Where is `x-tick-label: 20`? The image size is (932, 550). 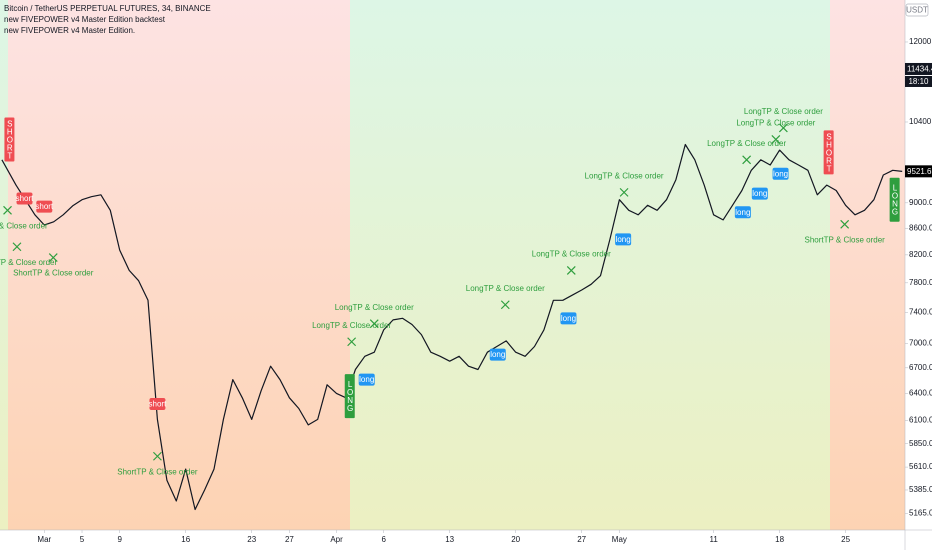
x-tick-label: 20 is located at coordinates (515, 539).